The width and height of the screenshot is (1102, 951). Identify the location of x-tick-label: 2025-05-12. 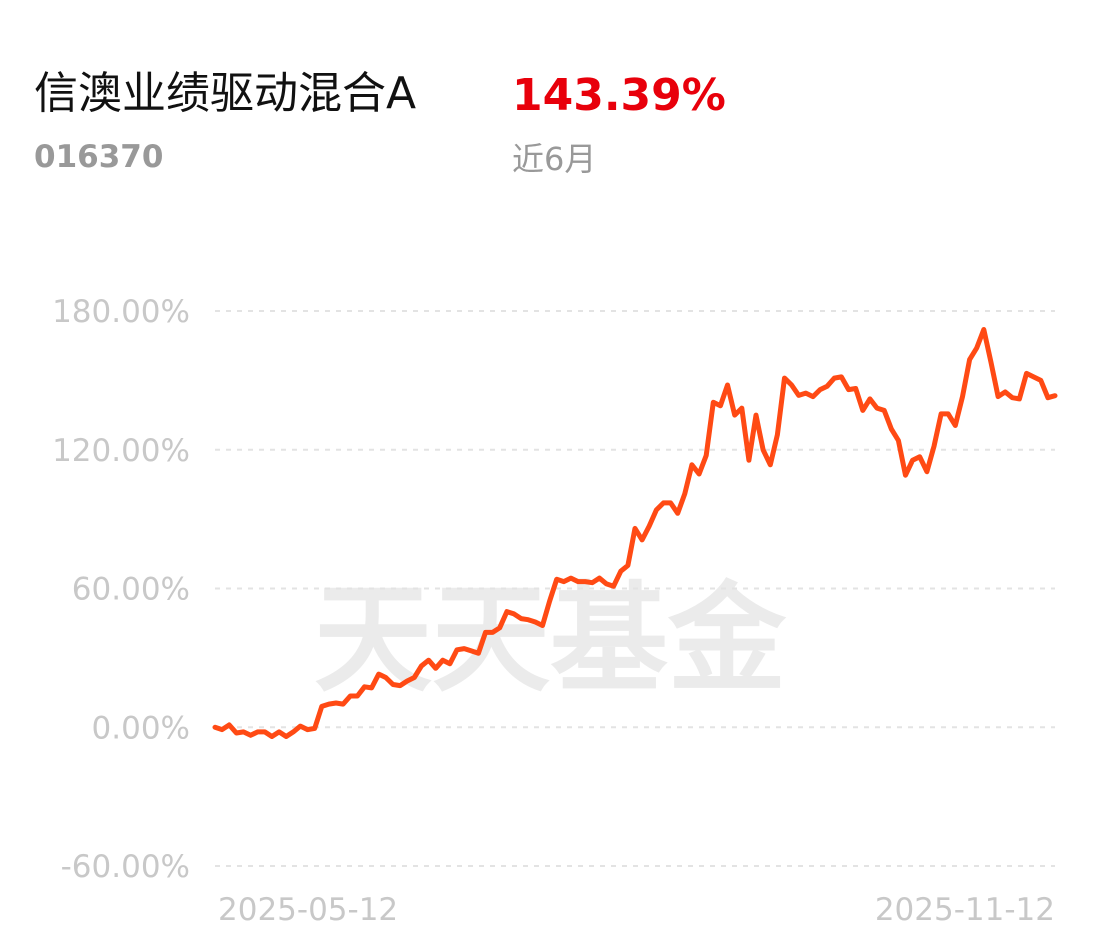
(308, 910).